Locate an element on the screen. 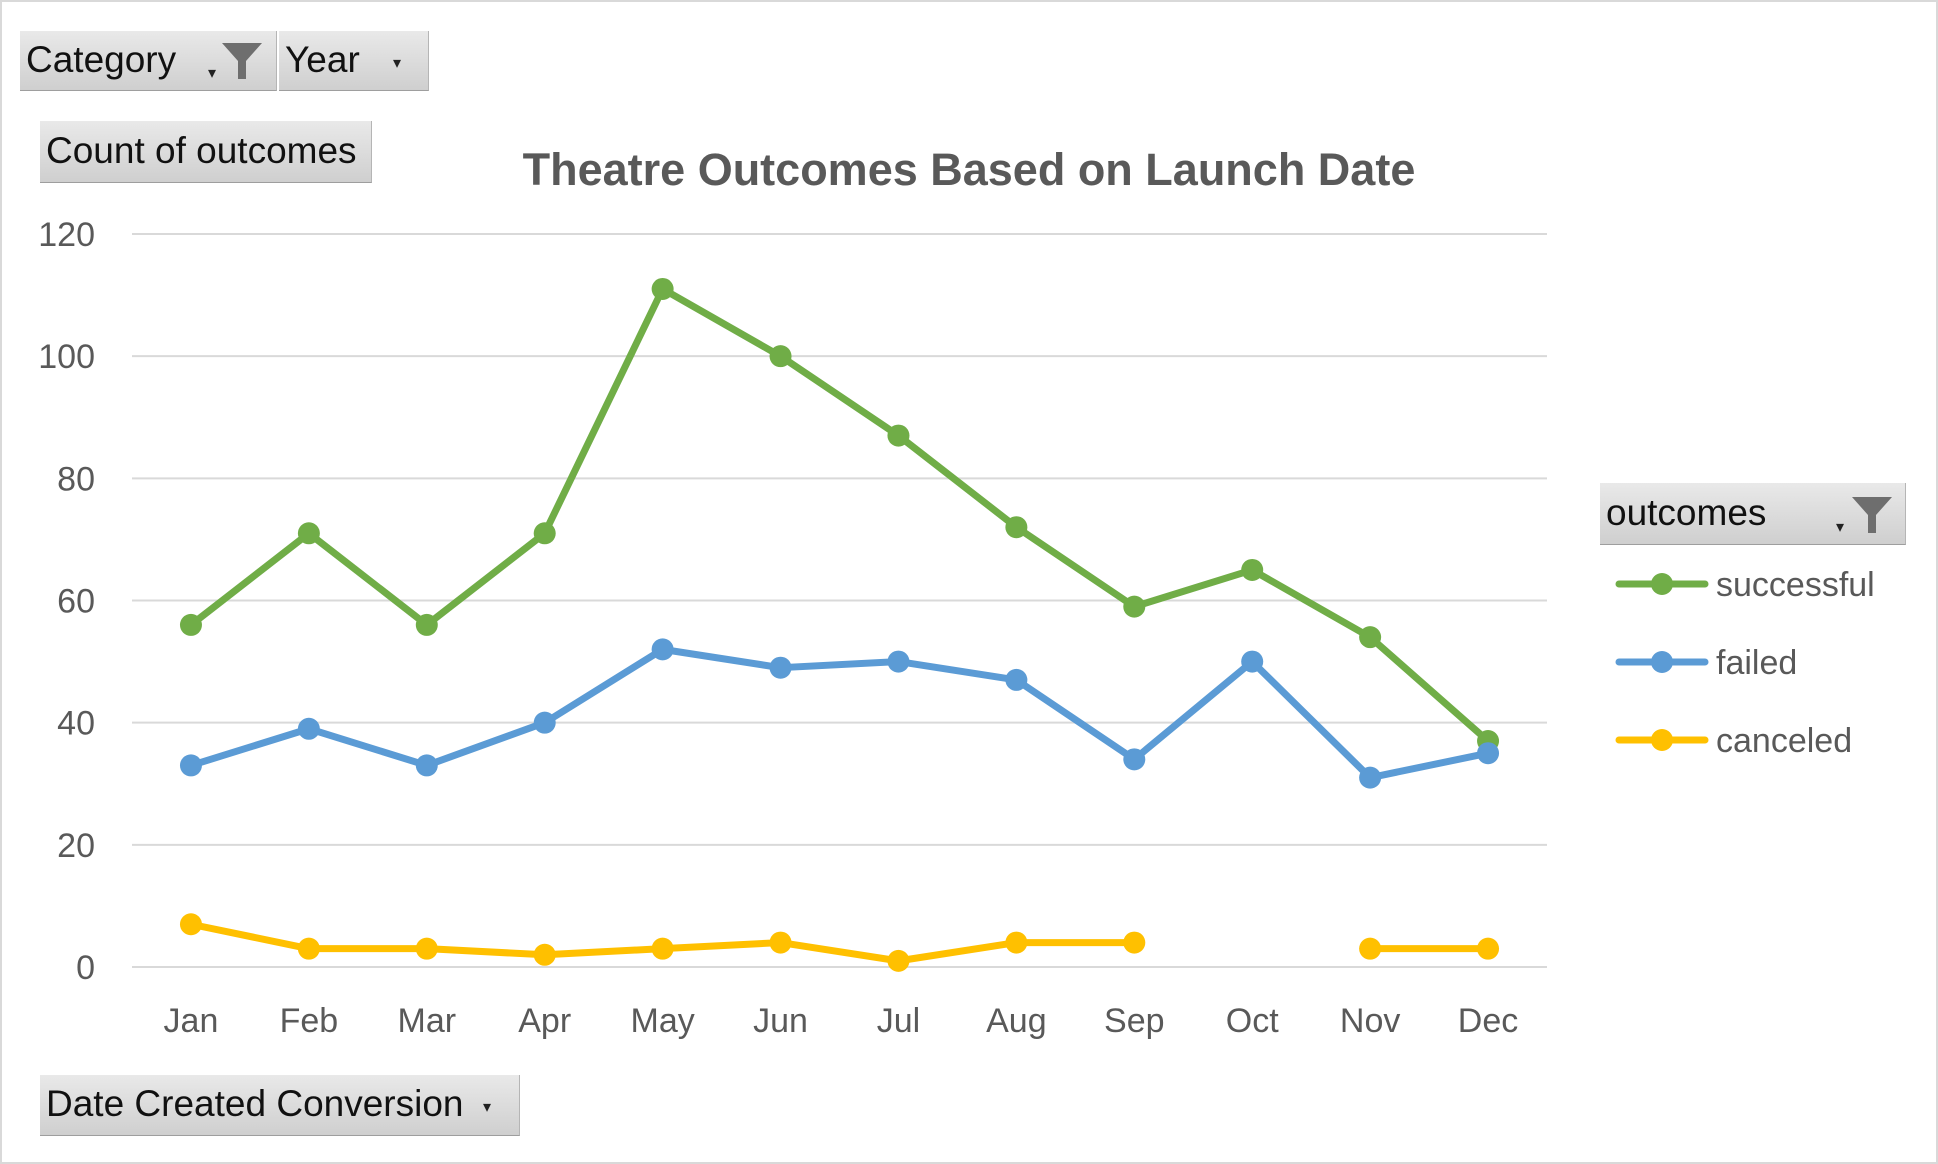  x-tick-label: Aug is located at coordinates (1016, 1021).